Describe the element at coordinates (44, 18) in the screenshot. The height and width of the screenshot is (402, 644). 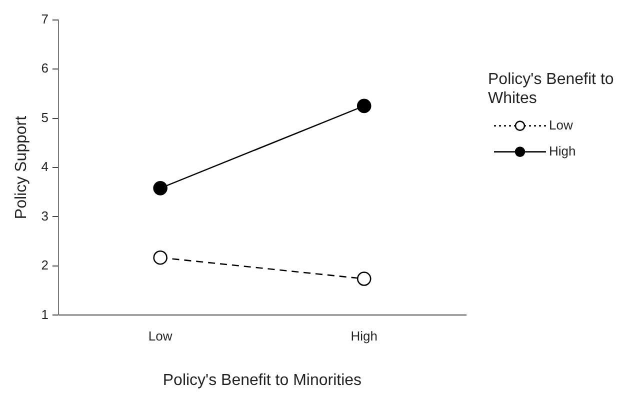
I see `y-tick-label: 7` at that location.